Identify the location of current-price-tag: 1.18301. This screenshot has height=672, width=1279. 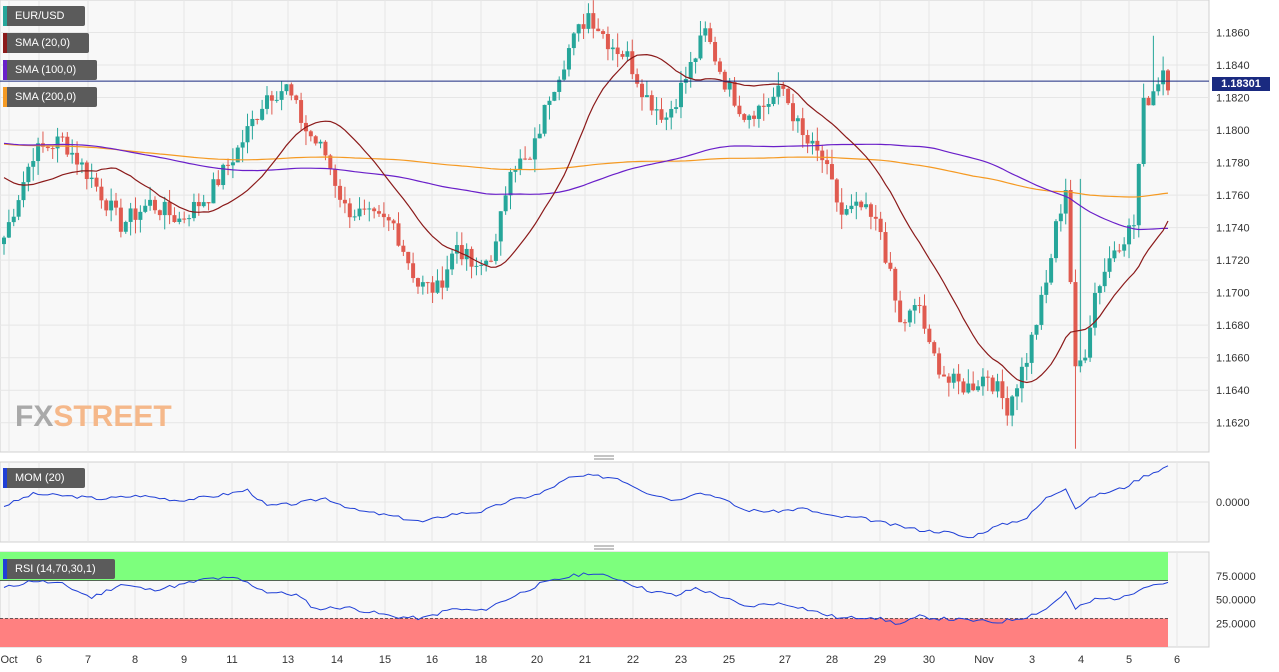
(1241, 84).